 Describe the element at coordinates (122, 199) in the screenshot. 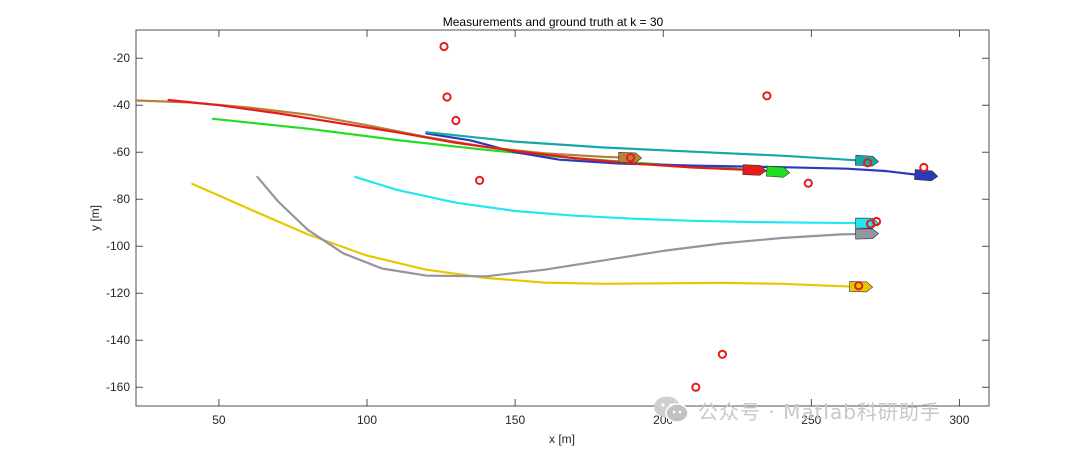

I see `y-tick-label: -80` at that location.